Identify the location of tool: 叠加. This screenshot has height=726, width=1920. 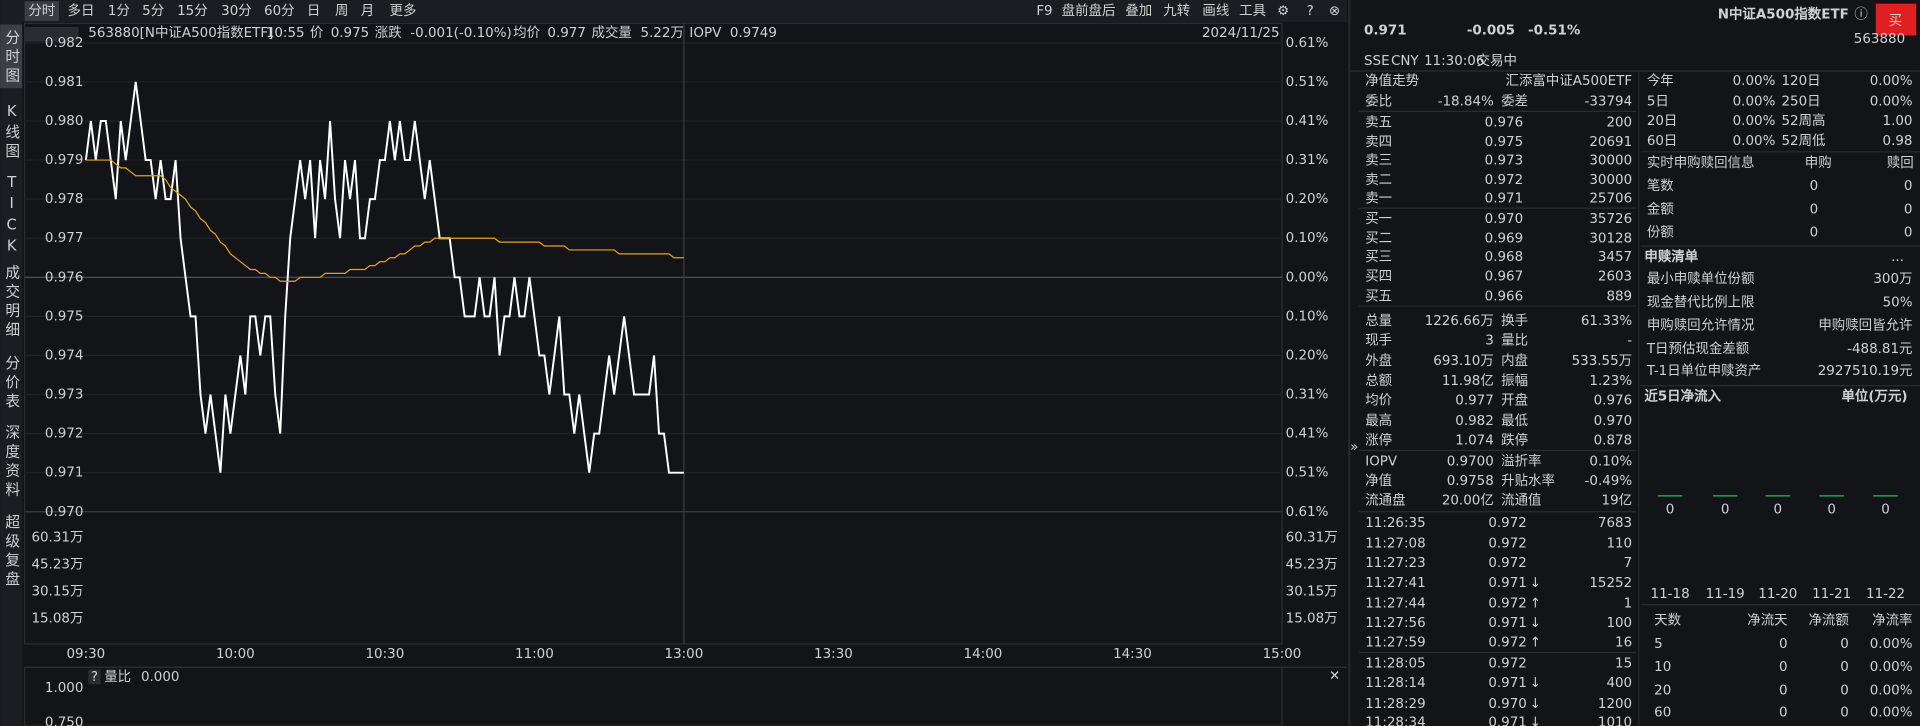
(1138, 11).